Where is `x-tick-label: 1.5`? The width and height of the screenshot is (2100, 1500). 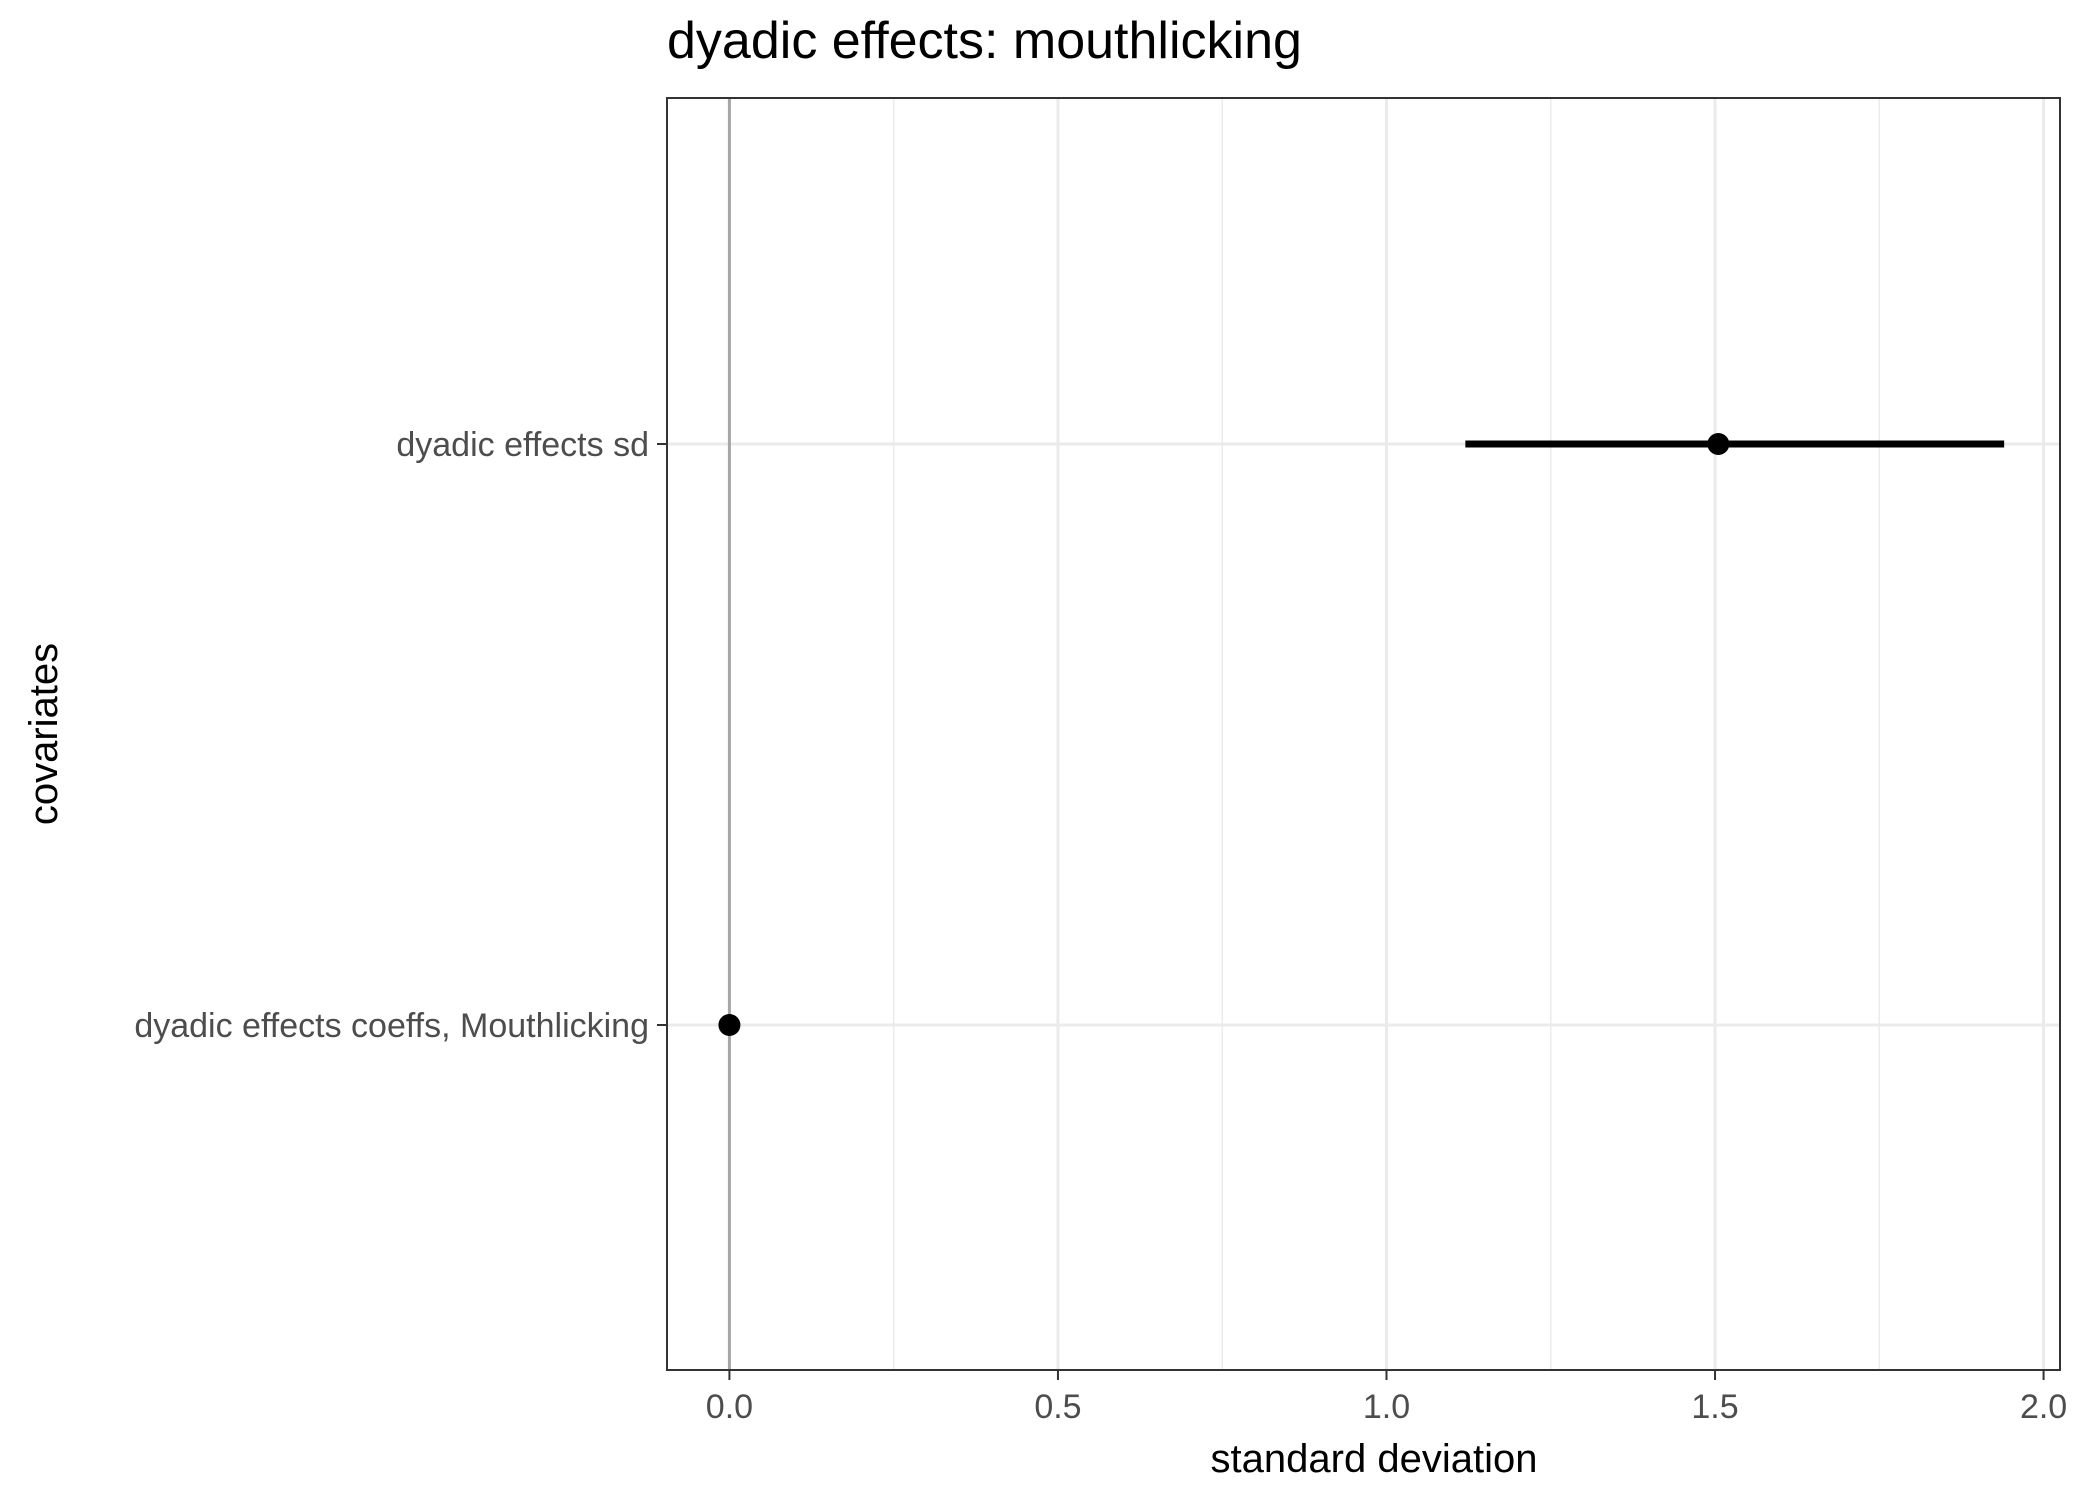 x-tick-label: 1.5 is located at coordinates (1714, 1407).